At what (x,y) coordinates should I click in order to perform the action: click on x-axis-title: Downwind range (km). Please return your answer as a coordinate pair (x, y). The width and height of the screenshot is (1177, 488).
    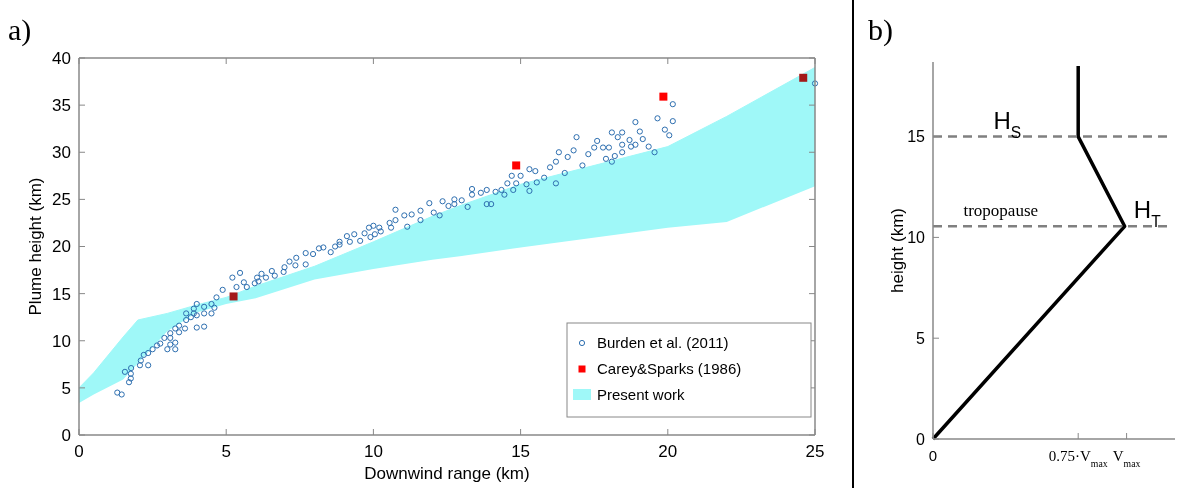
    Looking at the image, I should click on (447, 473).